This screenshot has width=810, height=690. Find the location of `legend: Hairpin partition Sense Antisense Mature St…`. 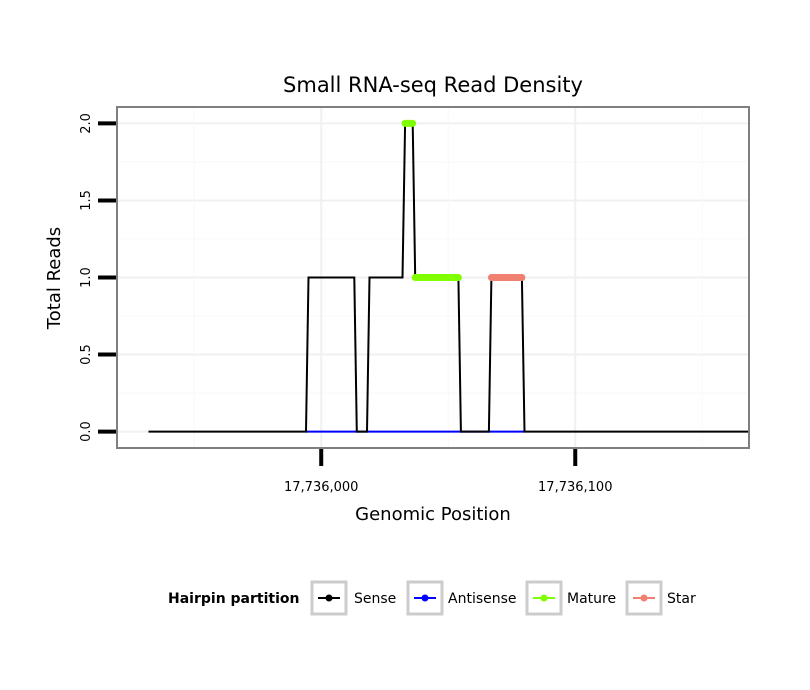

legend: Hairpin partition Sense Antisense Mature St… is located at coordinates (432, 598).